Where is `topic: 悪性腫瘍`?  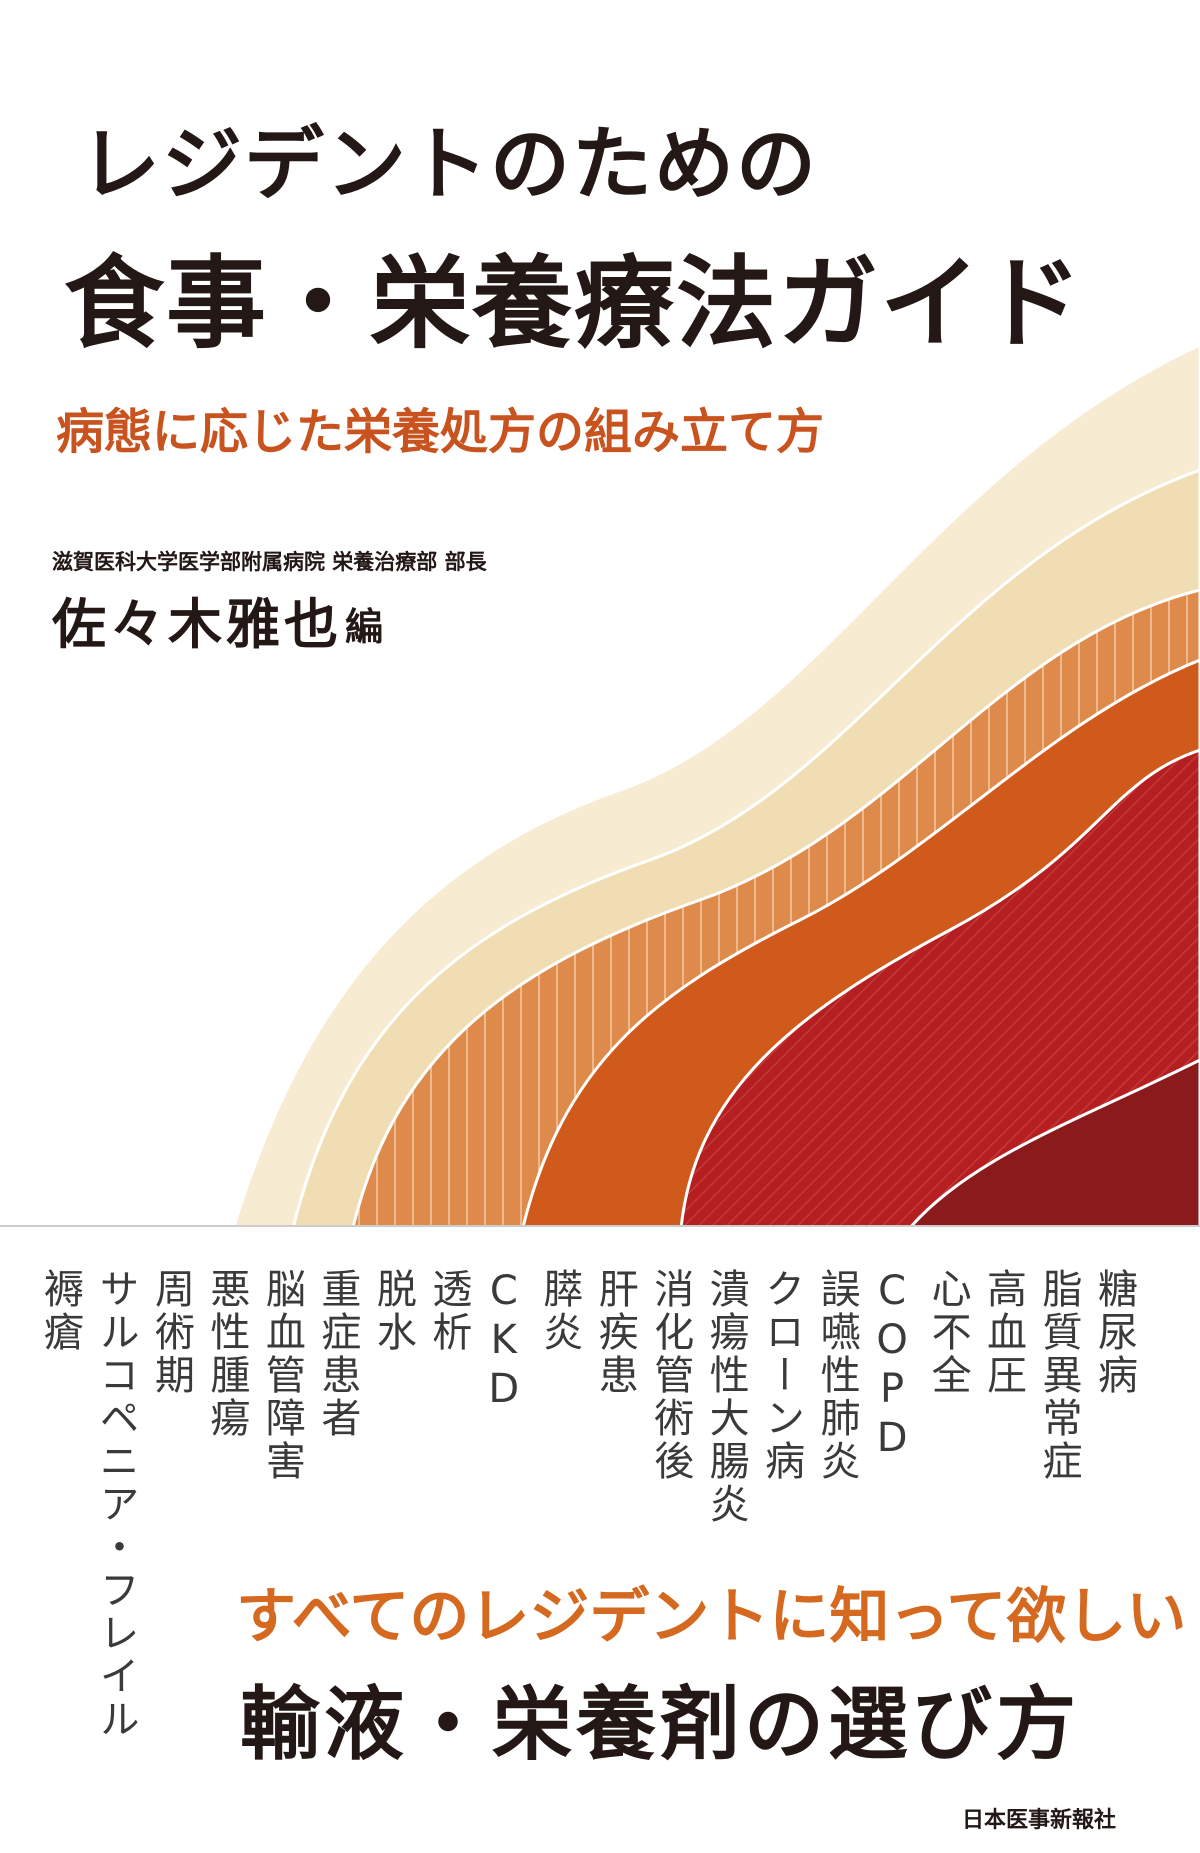
topic: 悪性腫瘍 is located at coordinates (226, 1354).